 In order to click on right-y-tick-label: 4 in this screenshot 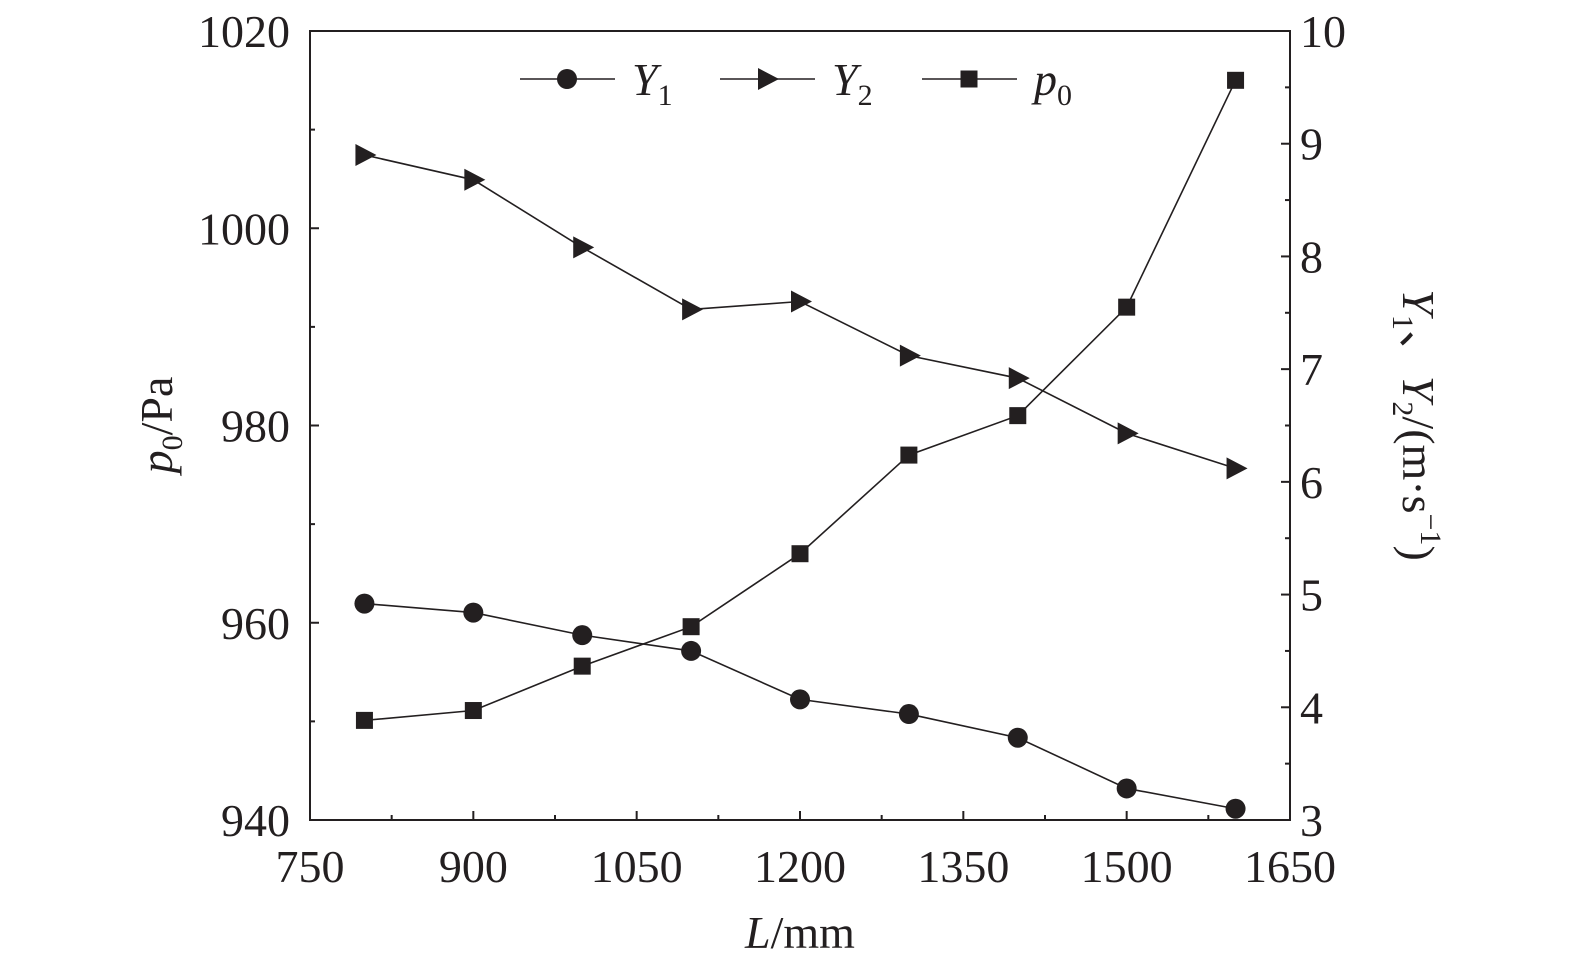, I will do `click(1311, 707)`.